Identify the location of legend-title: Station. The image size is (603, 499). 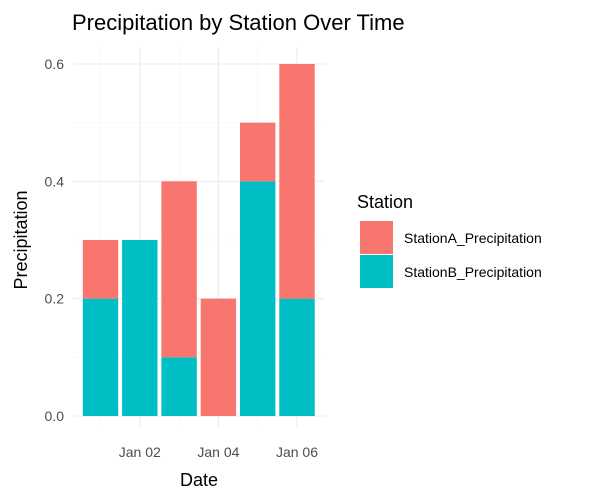
(385, 202).